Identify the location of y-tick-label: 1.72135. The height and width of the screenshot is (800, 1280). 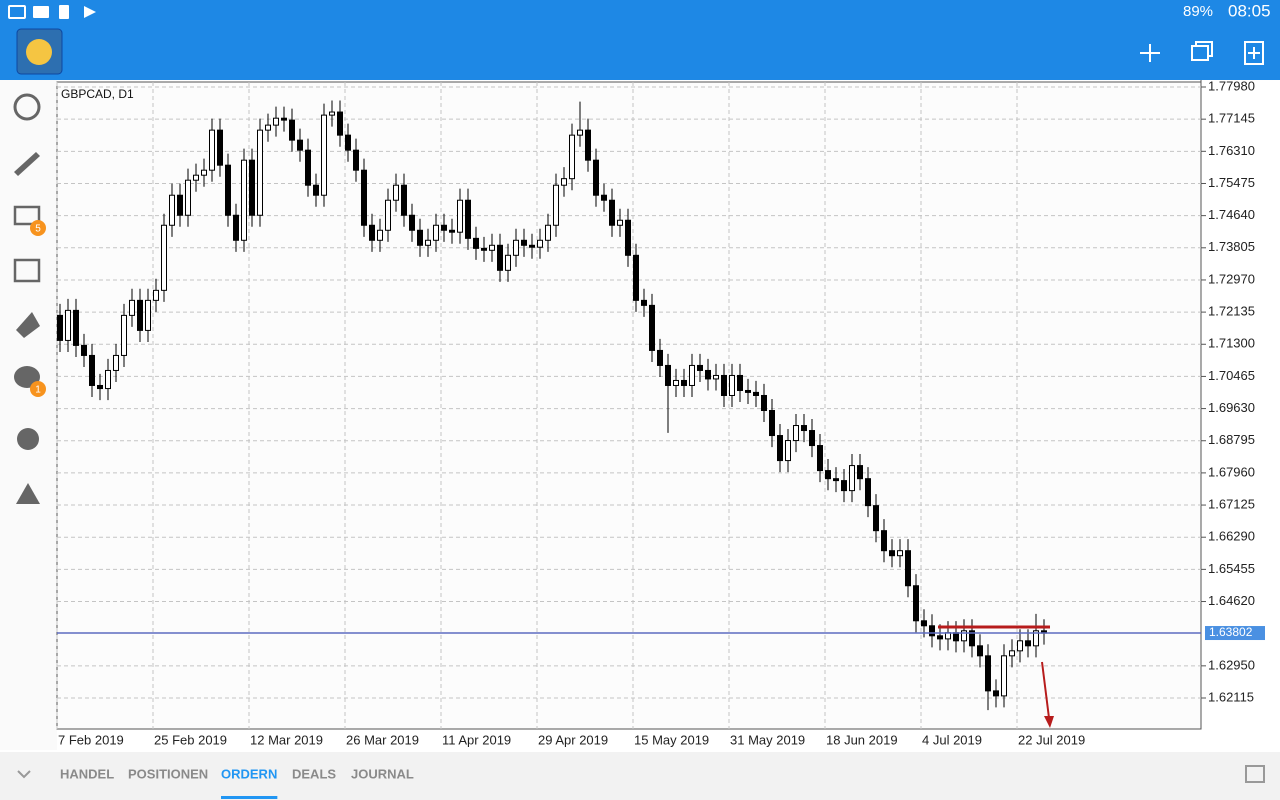
(1231, 311).